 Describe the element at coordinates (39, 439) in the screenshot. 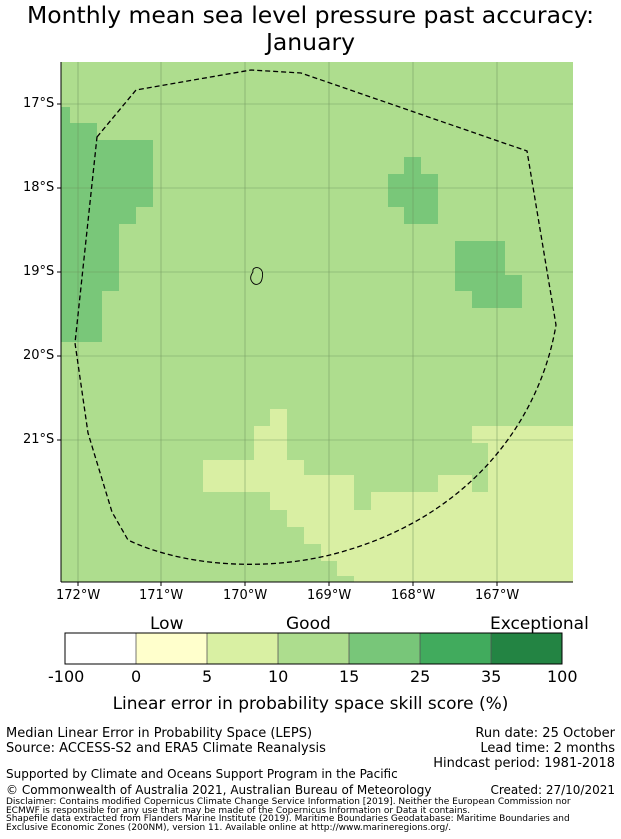

I see `lat-label-21s: 21°S` at that location.